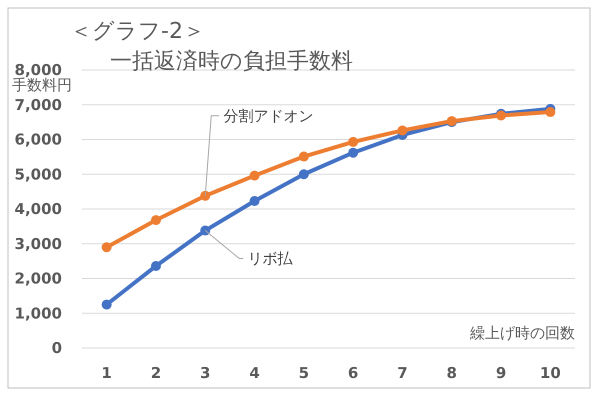 Image resolution: width=600 pixels, height=395 pixels. What do you see at coordinates (38, 243) in the screenshot?
I see `y-tick-label: 3,000` at bounding box center [38, 243].